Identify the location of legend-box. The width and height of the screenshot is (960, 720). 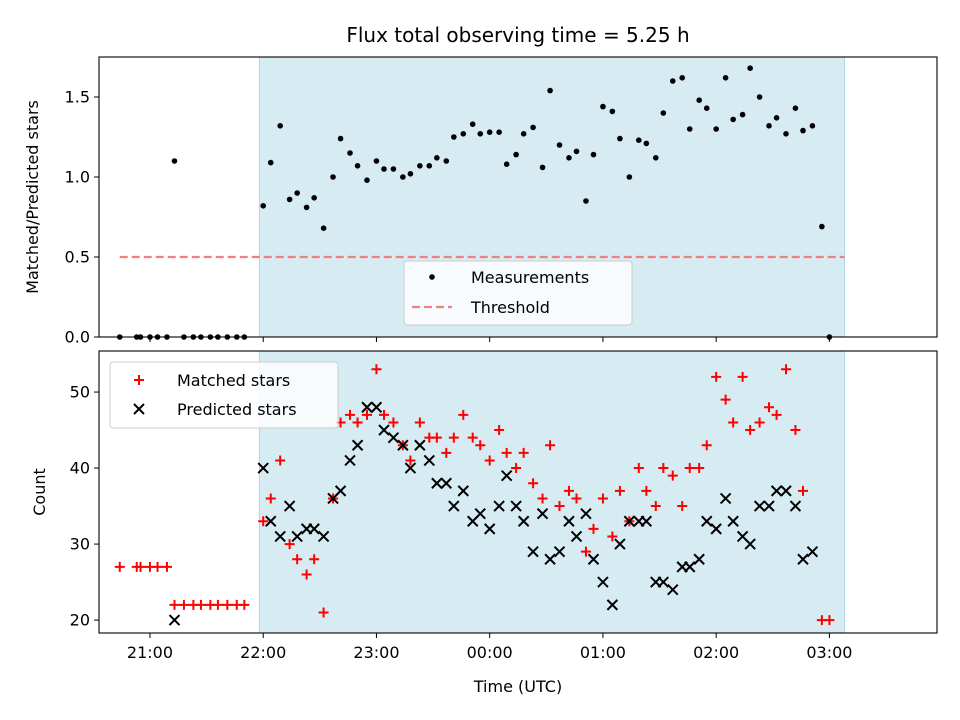
(518, 293).